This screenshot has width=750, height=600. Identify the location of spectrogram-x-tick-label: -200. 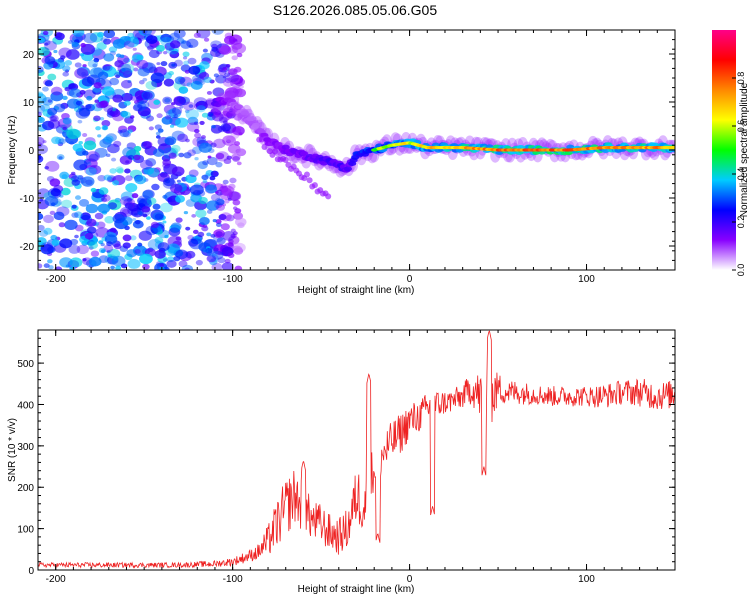
(56, 279).